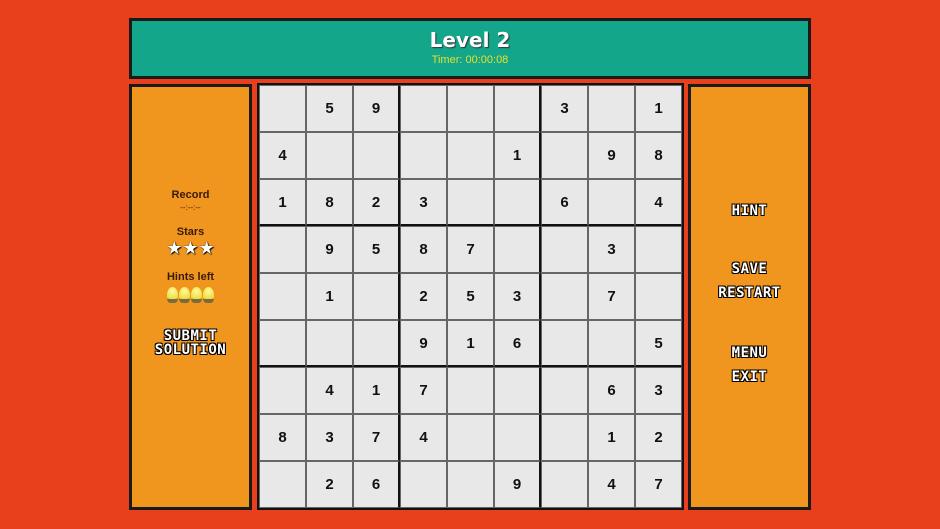 Image resolution: width=940 pixels, height=529 pixels. What do you see at coordinates (470, 40) in the screenshot?
I see `level-title: Level 2` at bounding box center [470, 40].